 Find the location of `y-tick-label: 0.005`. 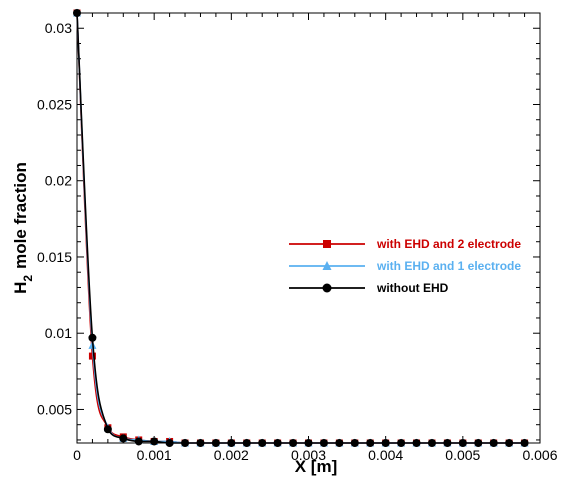

y-tick-label: 0.005 is located at coordinates (54, 409).